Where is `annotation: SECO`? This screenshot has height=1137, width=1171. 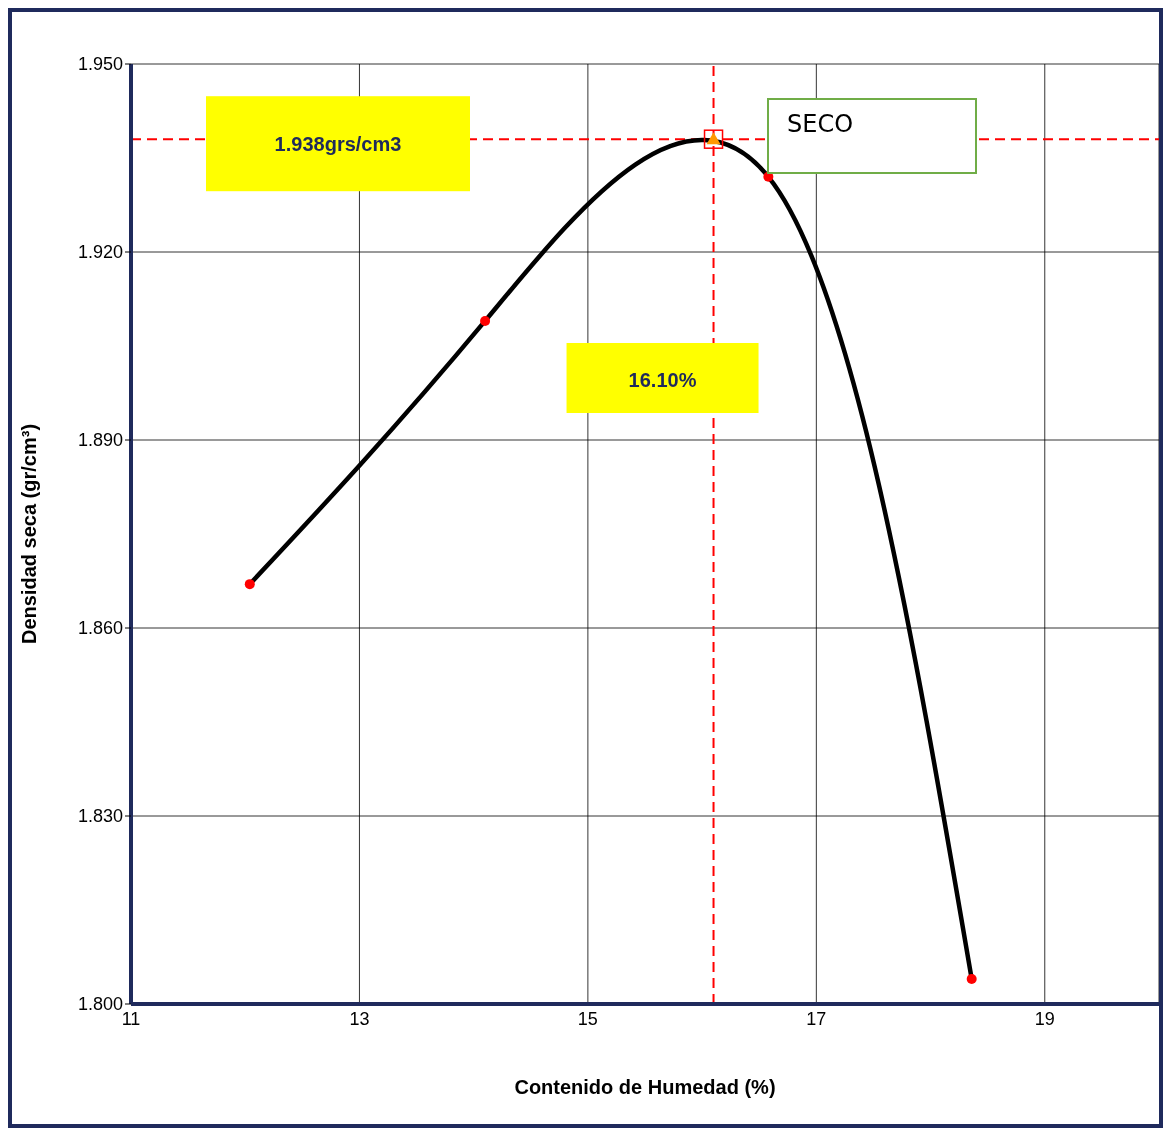
annotation: SECO is located at coordinates (820, 124).